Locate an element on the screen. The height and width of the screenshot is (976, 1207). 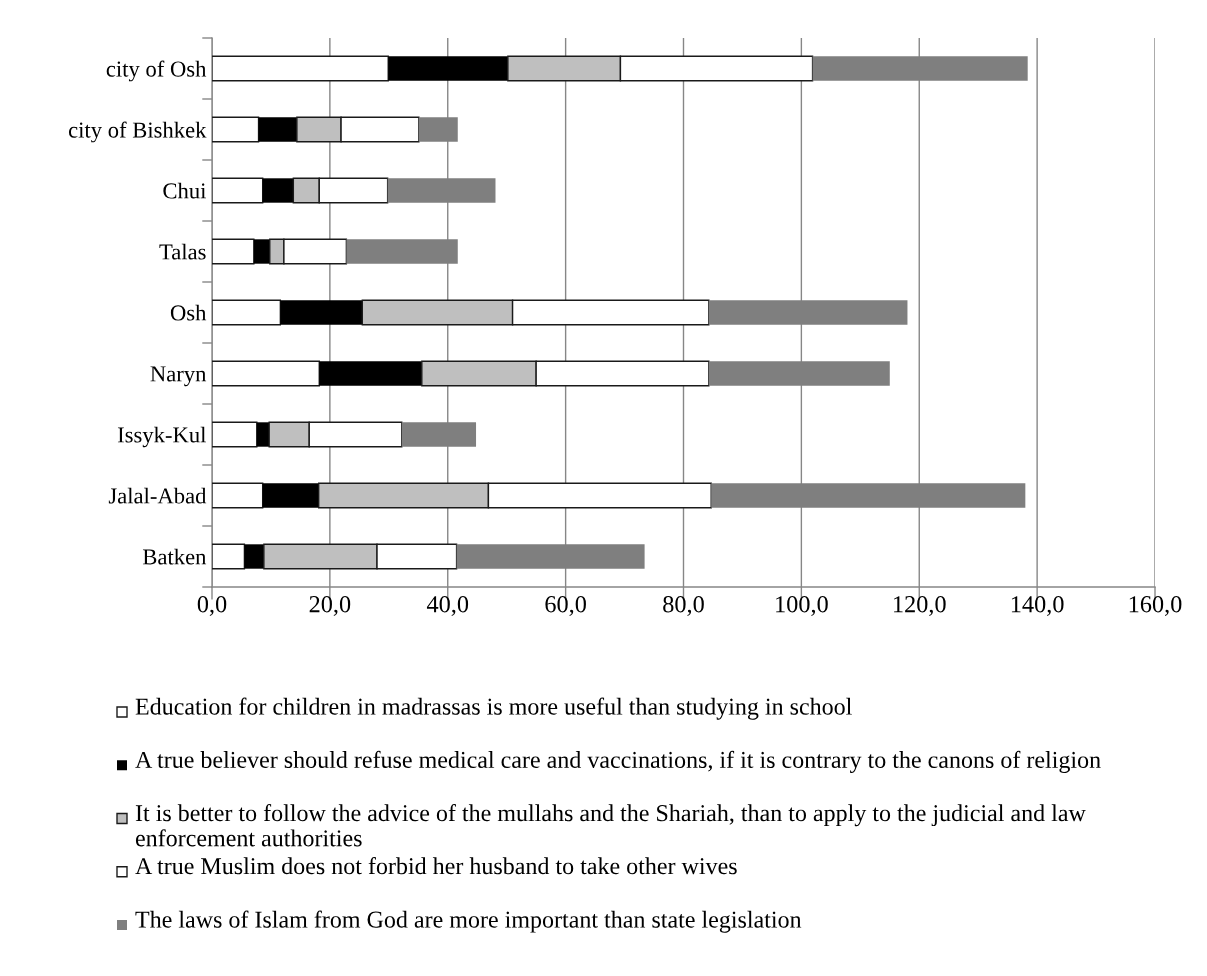
legend-label: The laws of Islam from God are more important than state legislation is located at coordinates (468, 921).